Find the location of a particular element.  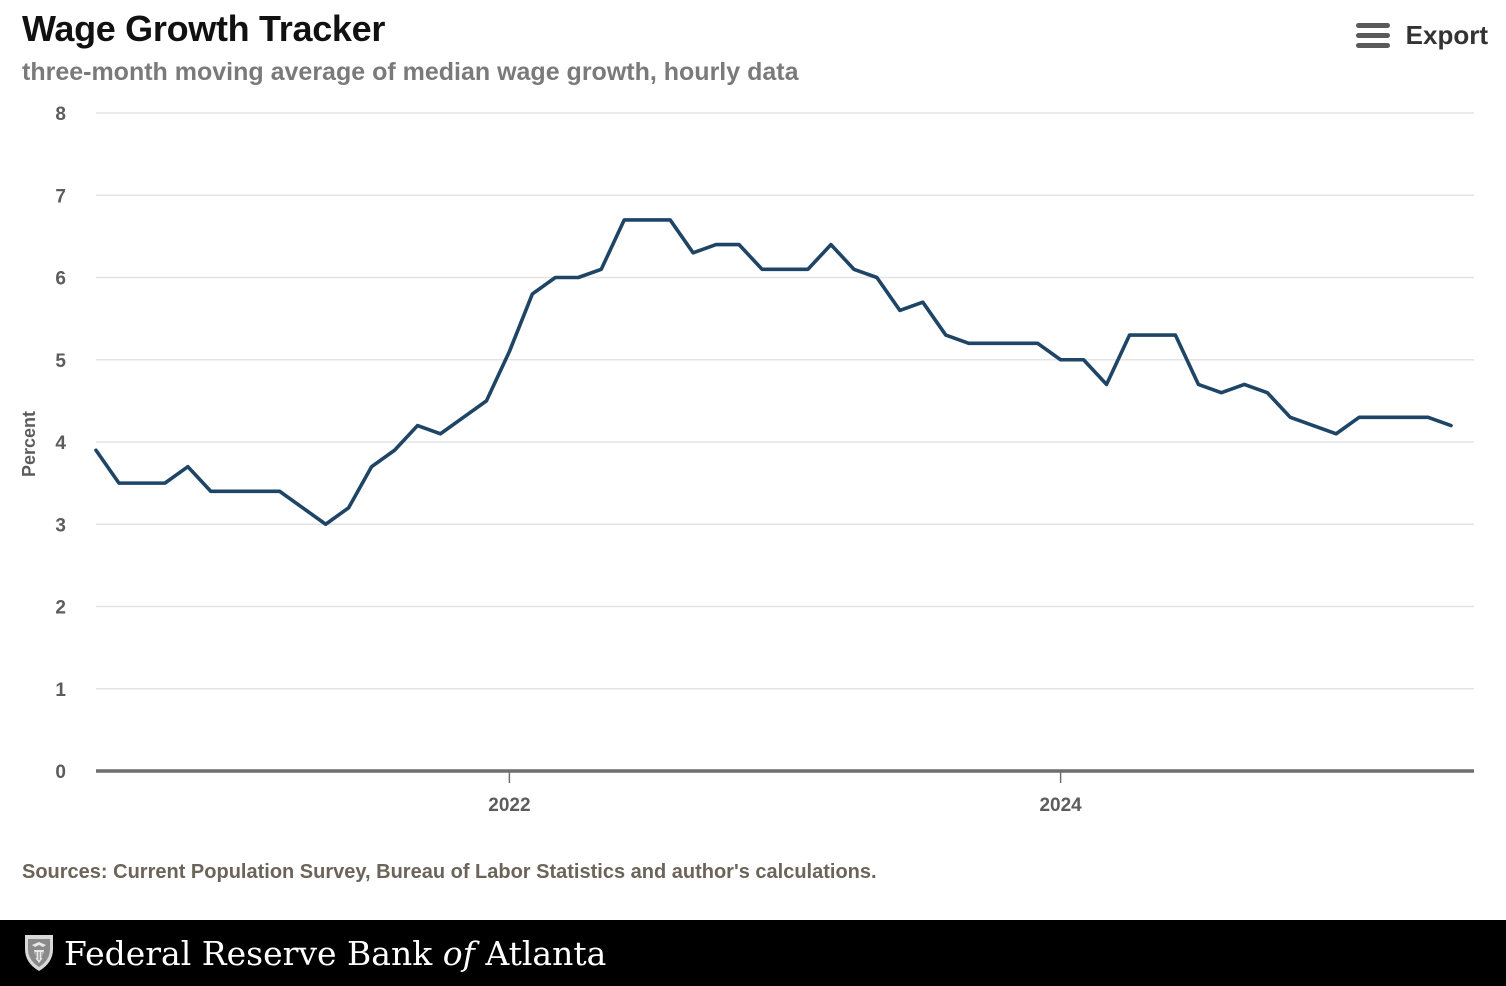

footer-bank-name: Federal Reserve Bank of Atlanta is located at coordinates (335, 953).